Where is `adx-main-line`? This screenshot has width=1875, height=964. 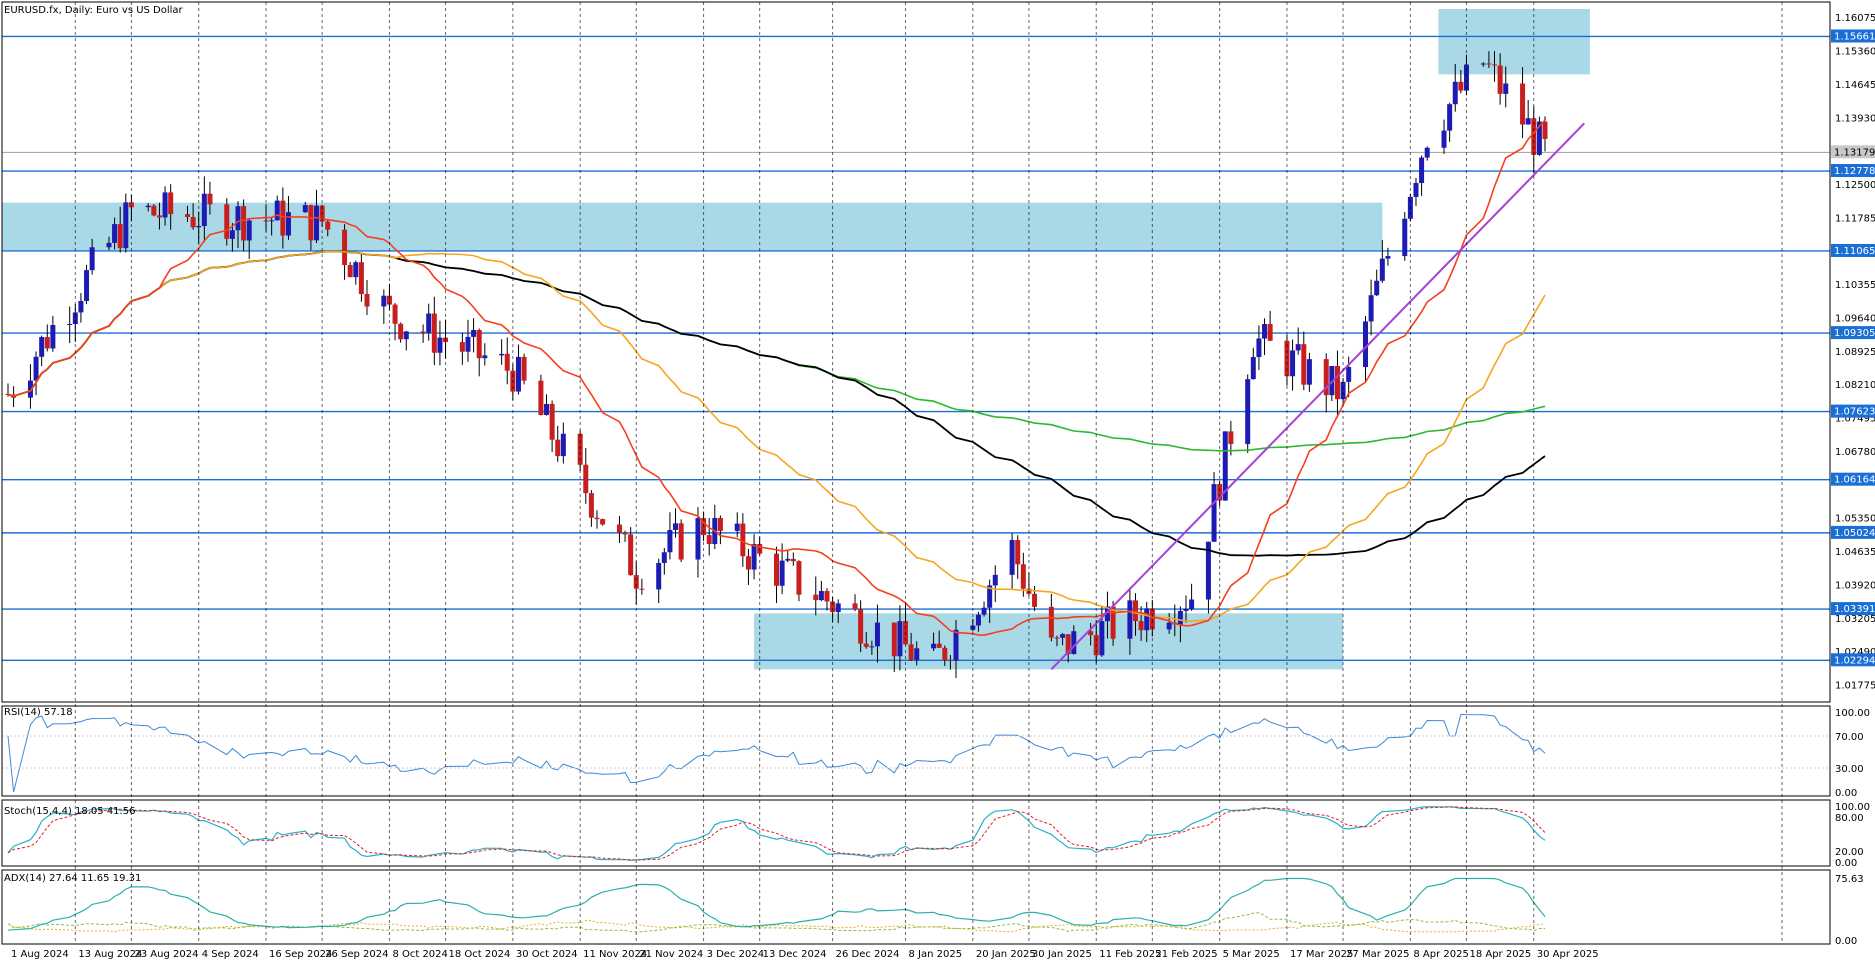 adx-main-line is located at coordinates (776, 904).